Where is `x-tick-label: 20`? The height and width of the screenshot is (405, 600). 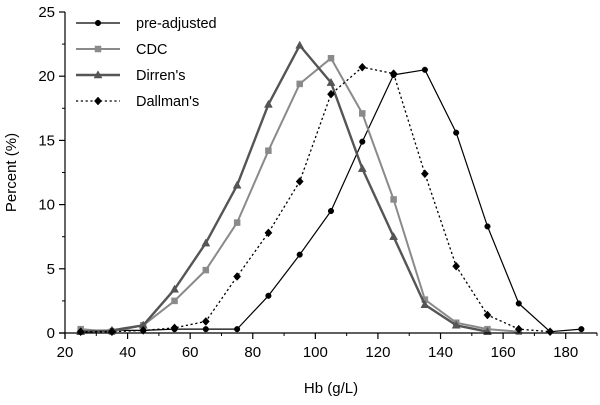 x-tick-label: 20 is located at coordinates (65, 352).